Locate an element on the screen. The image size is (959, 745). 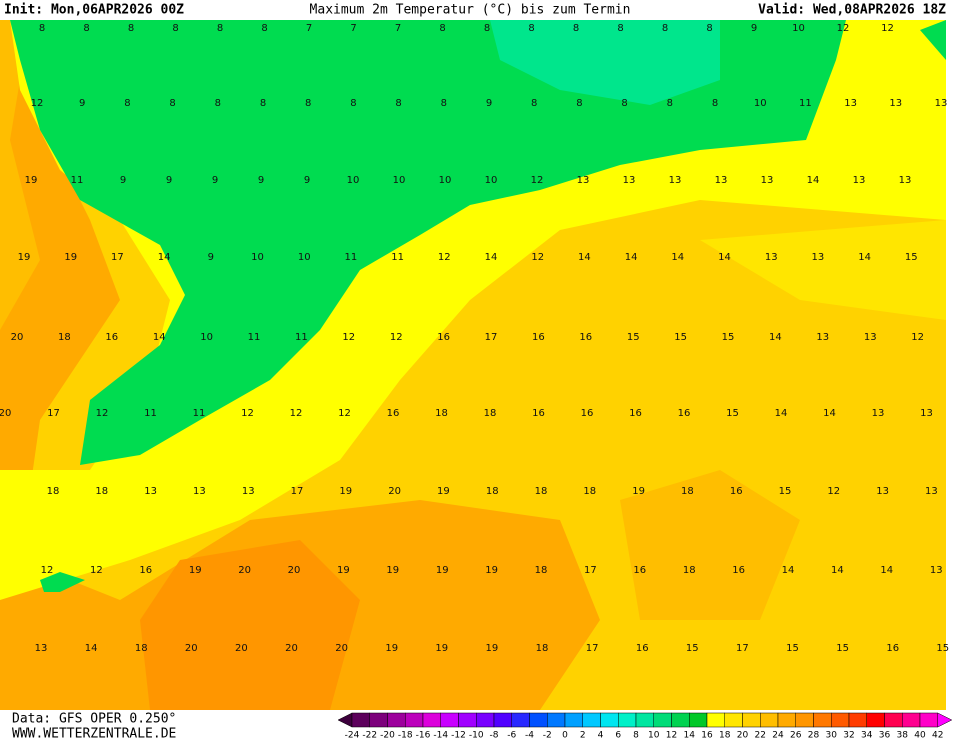
colorbar-label: 18 is located at coordinates (725, 736).